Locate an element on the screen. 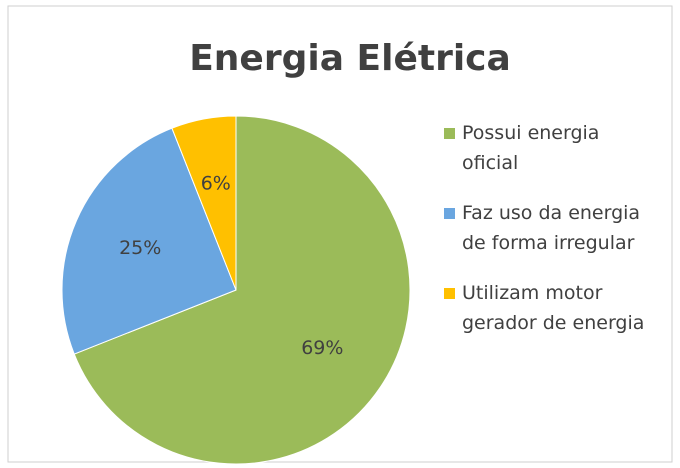  data-label: 69% is located at coordinates (322, 348).